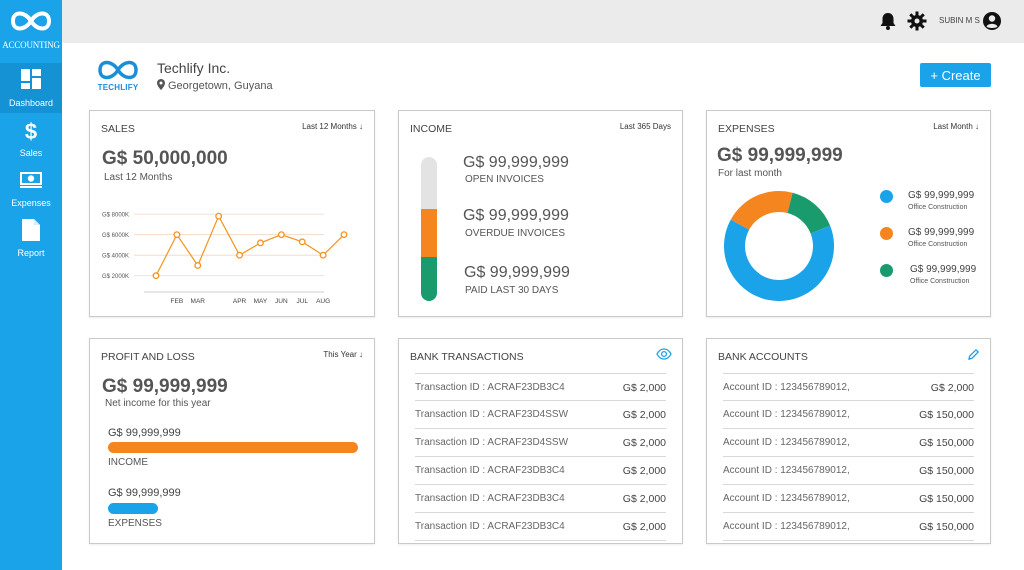 This screenshot has width=1024, height=570. What do you see at coordinates (917, 21) in the screenshot?
I see `gear-icon` at bounding box center [917, 21].